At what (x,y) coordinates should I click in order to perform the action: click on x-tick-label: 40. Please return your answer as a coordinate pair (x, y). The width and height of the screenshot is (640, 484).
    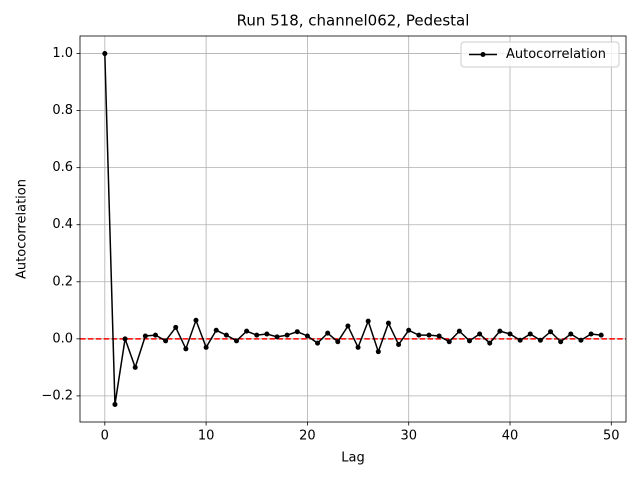
    Looking at the image, I should click on (510, 436).